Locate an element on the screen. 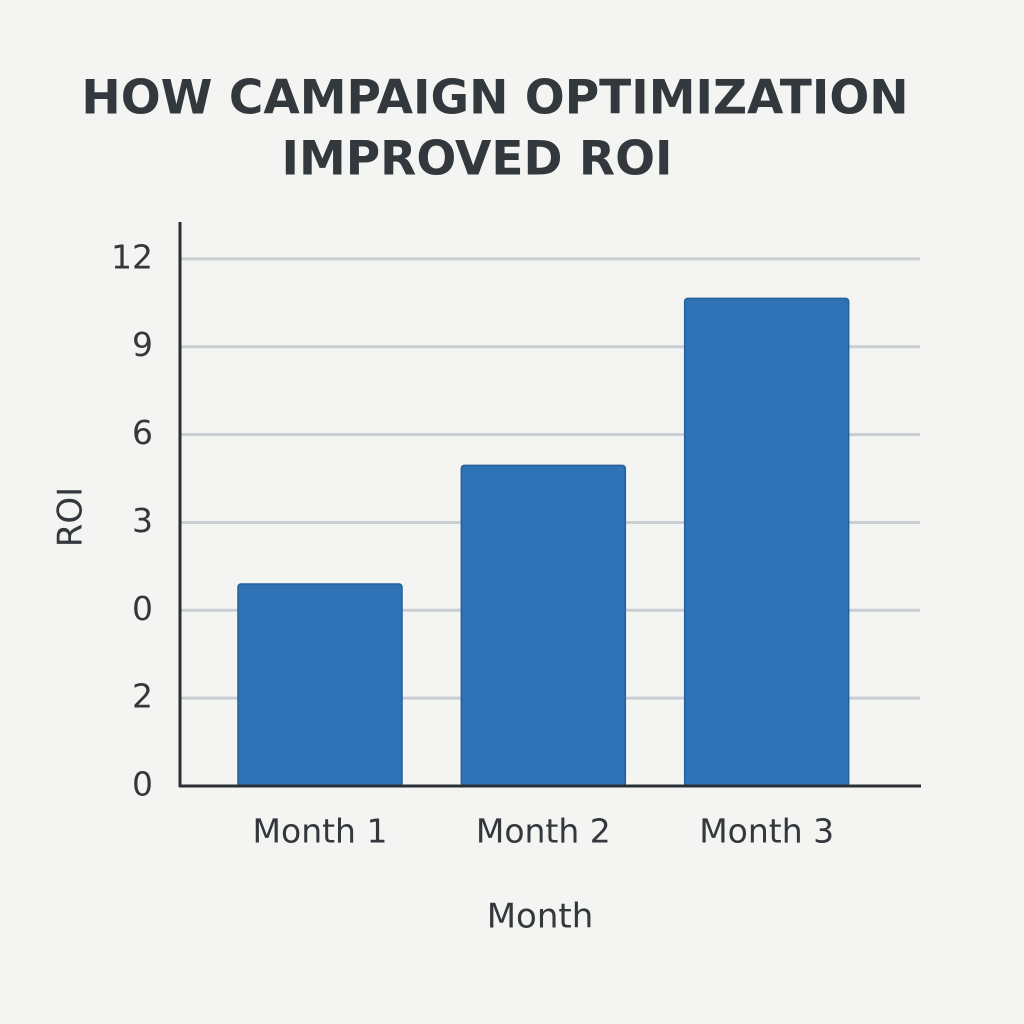 The height and width of the screenshot is (1024, 1024). chart-title: HOW CAMPAIGN OPTIMIZATION is located at coordinates (494, 98).